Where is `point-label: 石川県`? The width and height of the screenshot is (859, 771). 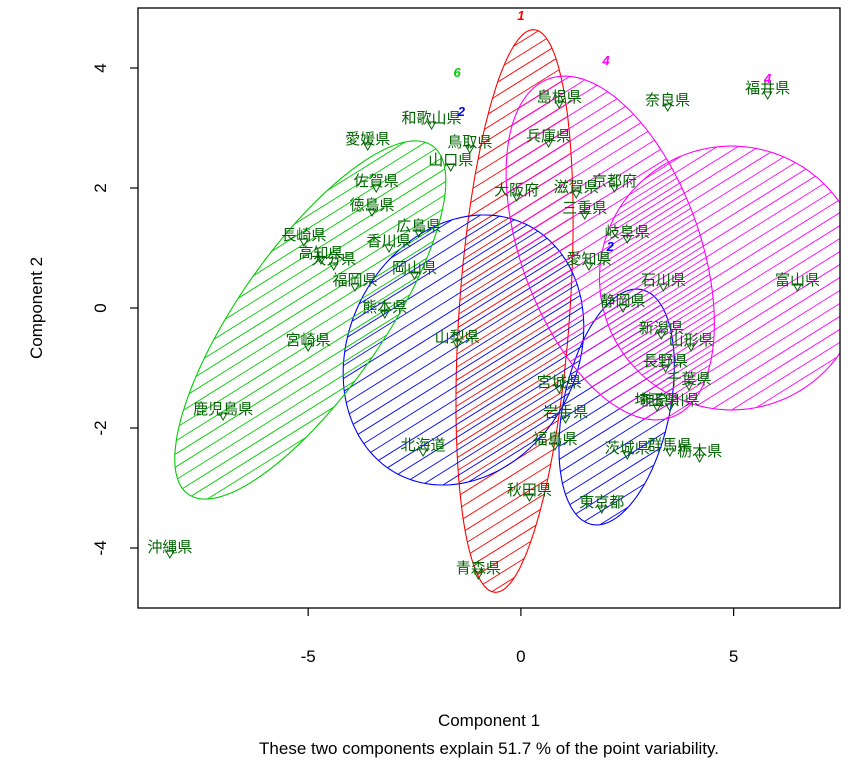
point-label: 石川県 is located at coordinates (663, 280).